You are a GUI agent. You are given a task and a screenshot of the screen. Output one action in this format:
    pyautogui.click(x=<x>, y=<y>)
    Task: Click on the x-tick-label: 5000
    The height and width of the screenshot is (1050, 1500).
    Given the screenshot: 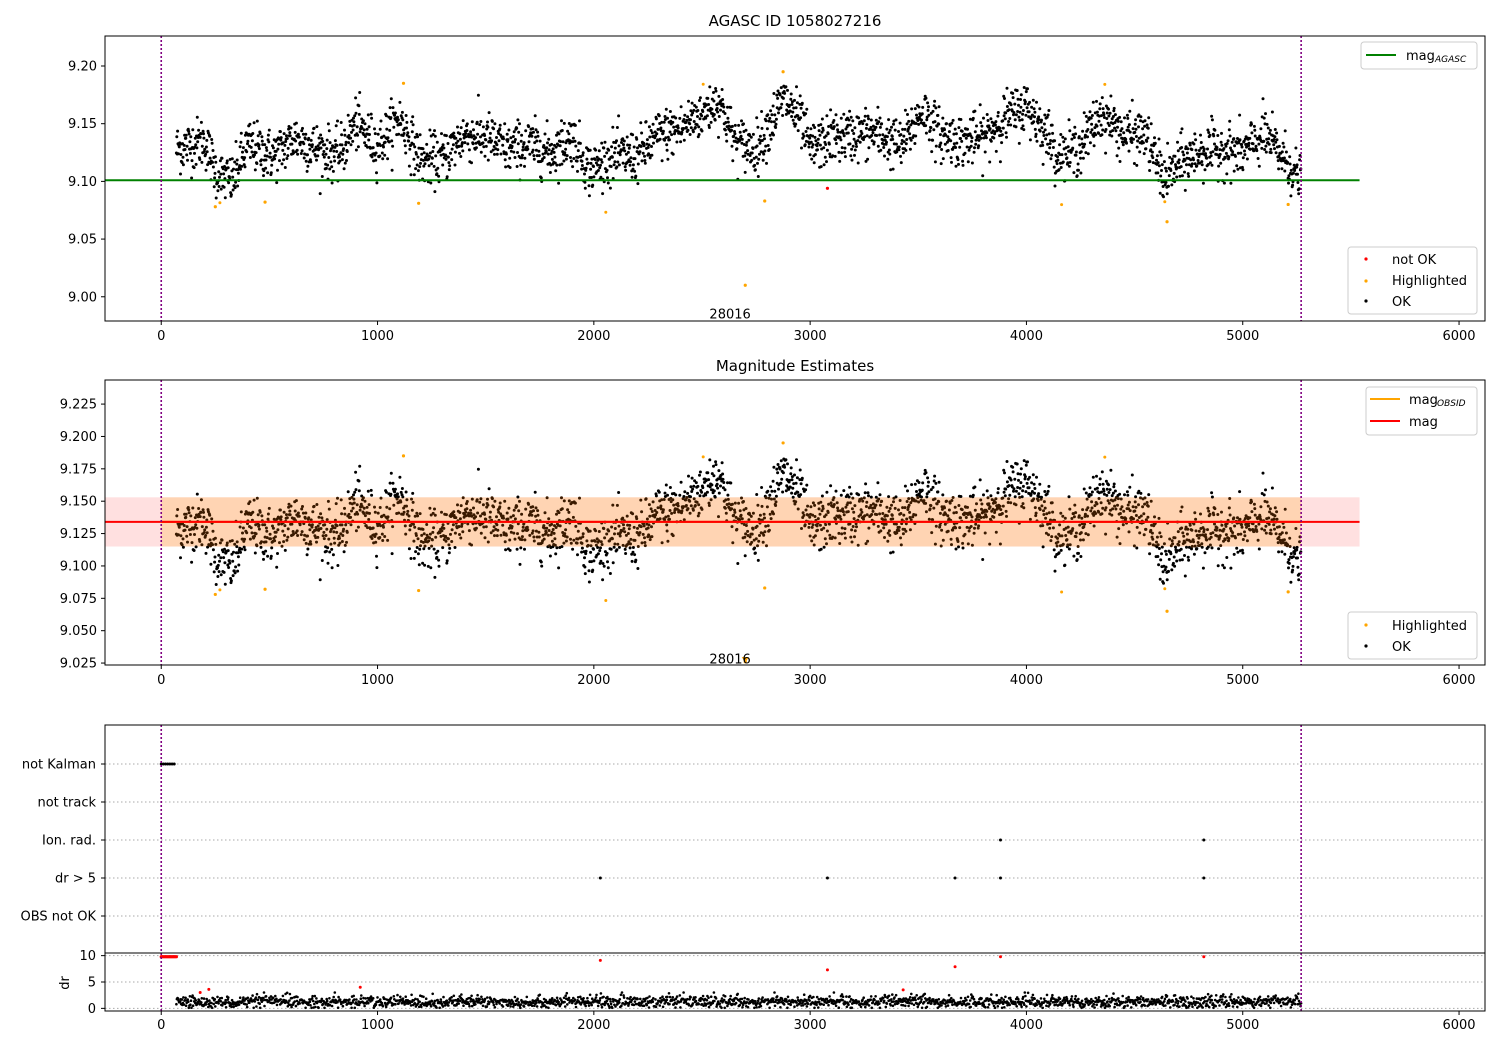 What is the action you would take?
    pyautogui.click(x=1242, y=336)
    